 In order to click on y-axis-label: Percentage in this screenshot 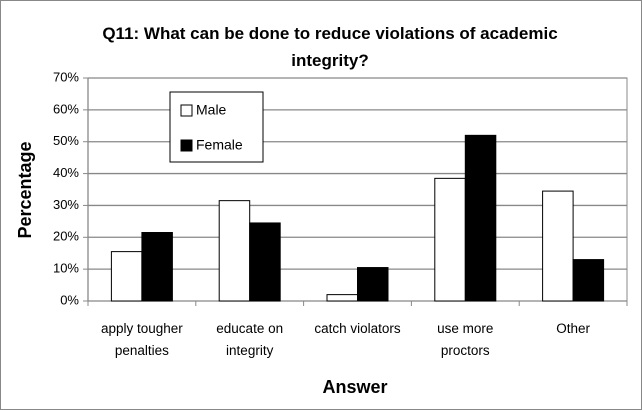, I will do `click(25, 189)`.